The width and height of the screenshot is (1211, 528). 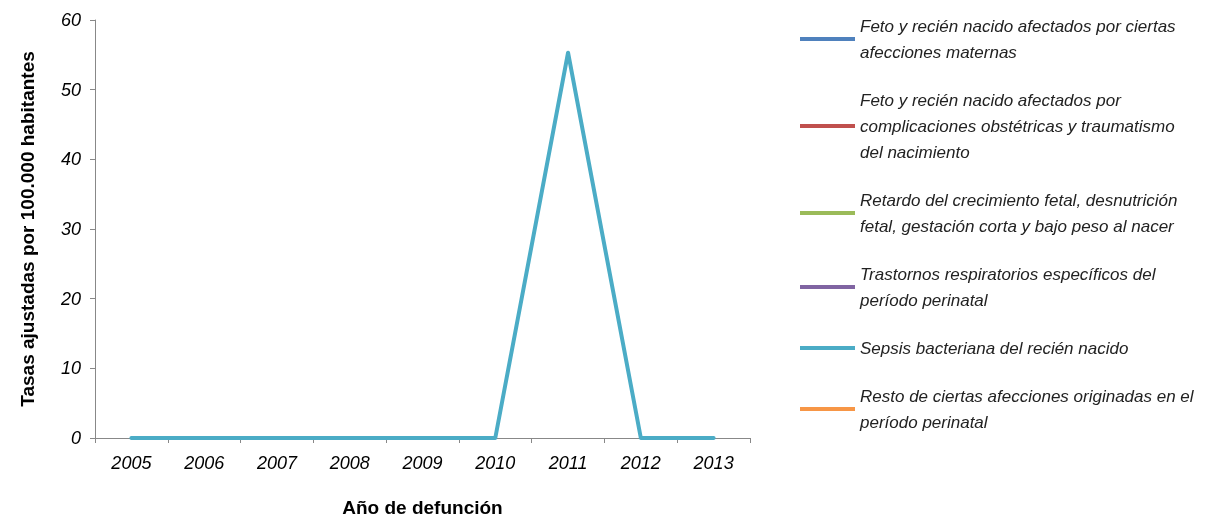 What do you see at coordinates (70, 368) in the screenshot?
I see `y-tick-label: 10` at bounding box center [70, 368].